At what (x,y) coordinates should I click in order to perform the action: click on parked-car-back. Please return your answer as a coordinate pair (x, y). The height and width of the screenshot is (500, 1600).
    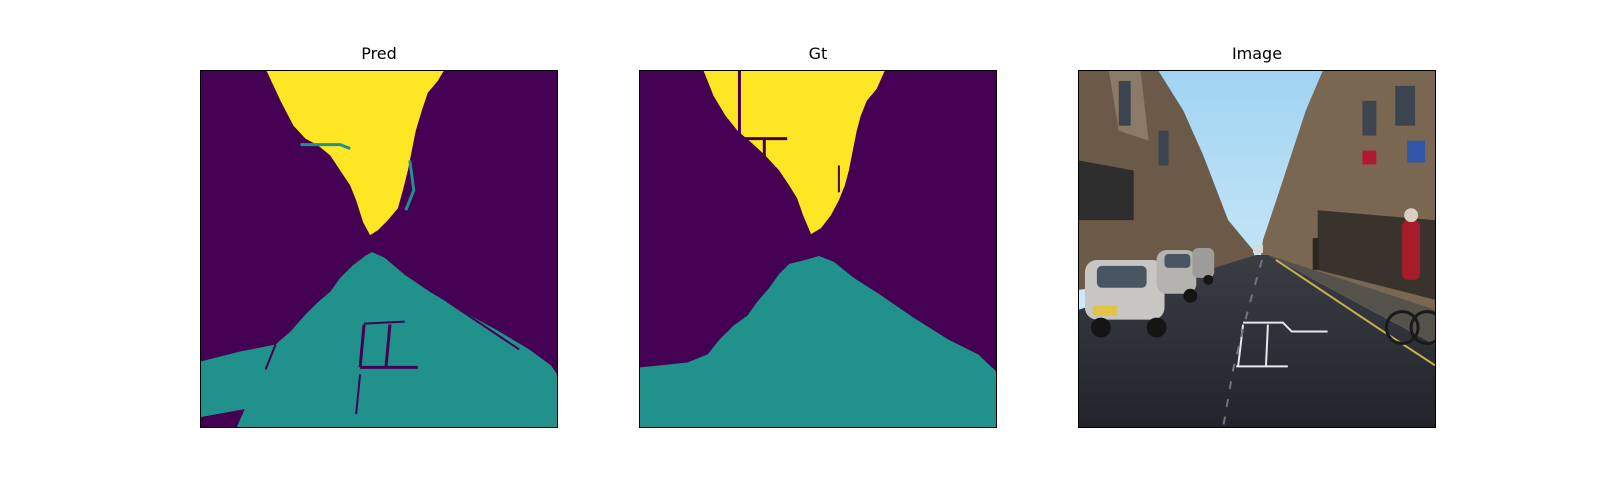
    Looking at the image, I should click on (1203, 266).